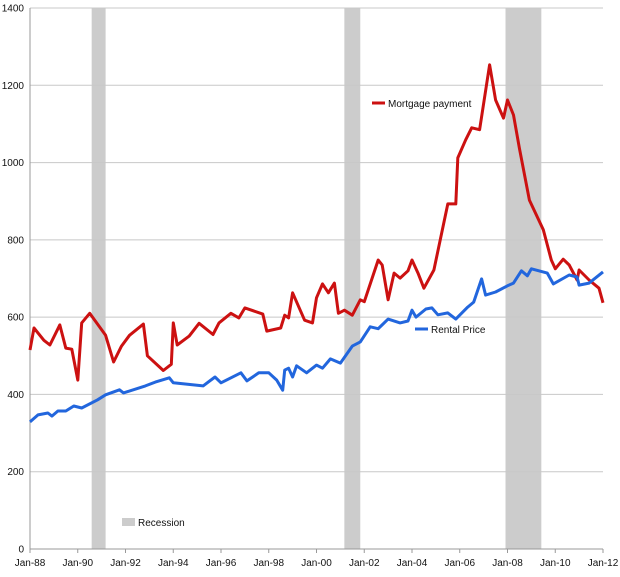 The image size is (620, 577). Describe the element at coordinates (459, 563) in the screenshot. I see `x-tick-label: Jan-06` at that location.